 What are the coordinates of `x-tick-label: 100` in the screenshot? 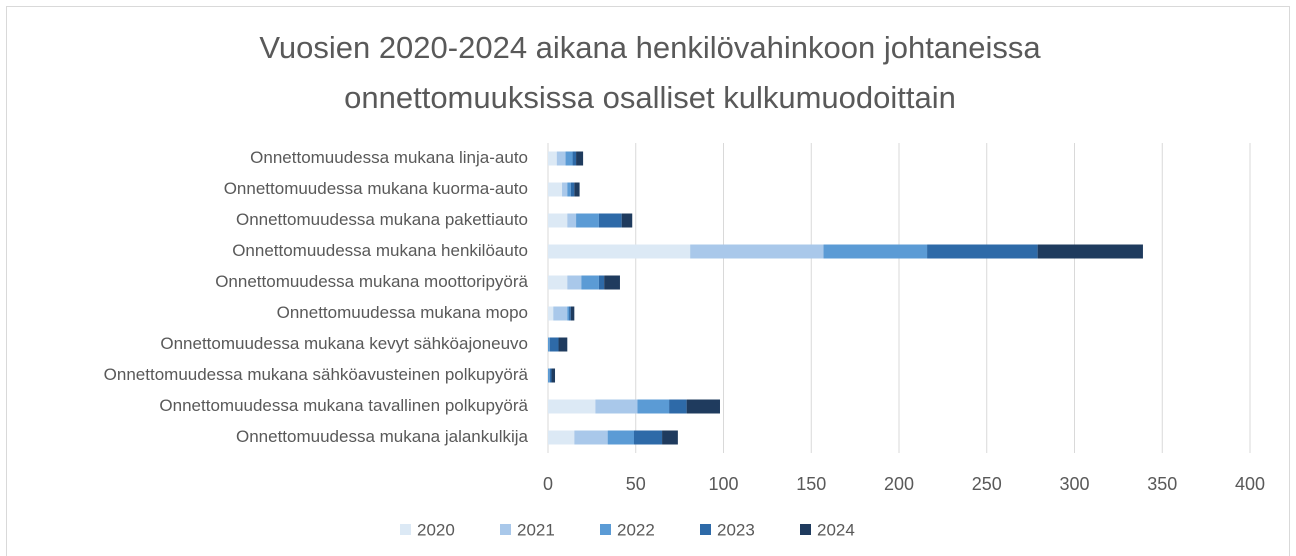 It's located at (723, 484).